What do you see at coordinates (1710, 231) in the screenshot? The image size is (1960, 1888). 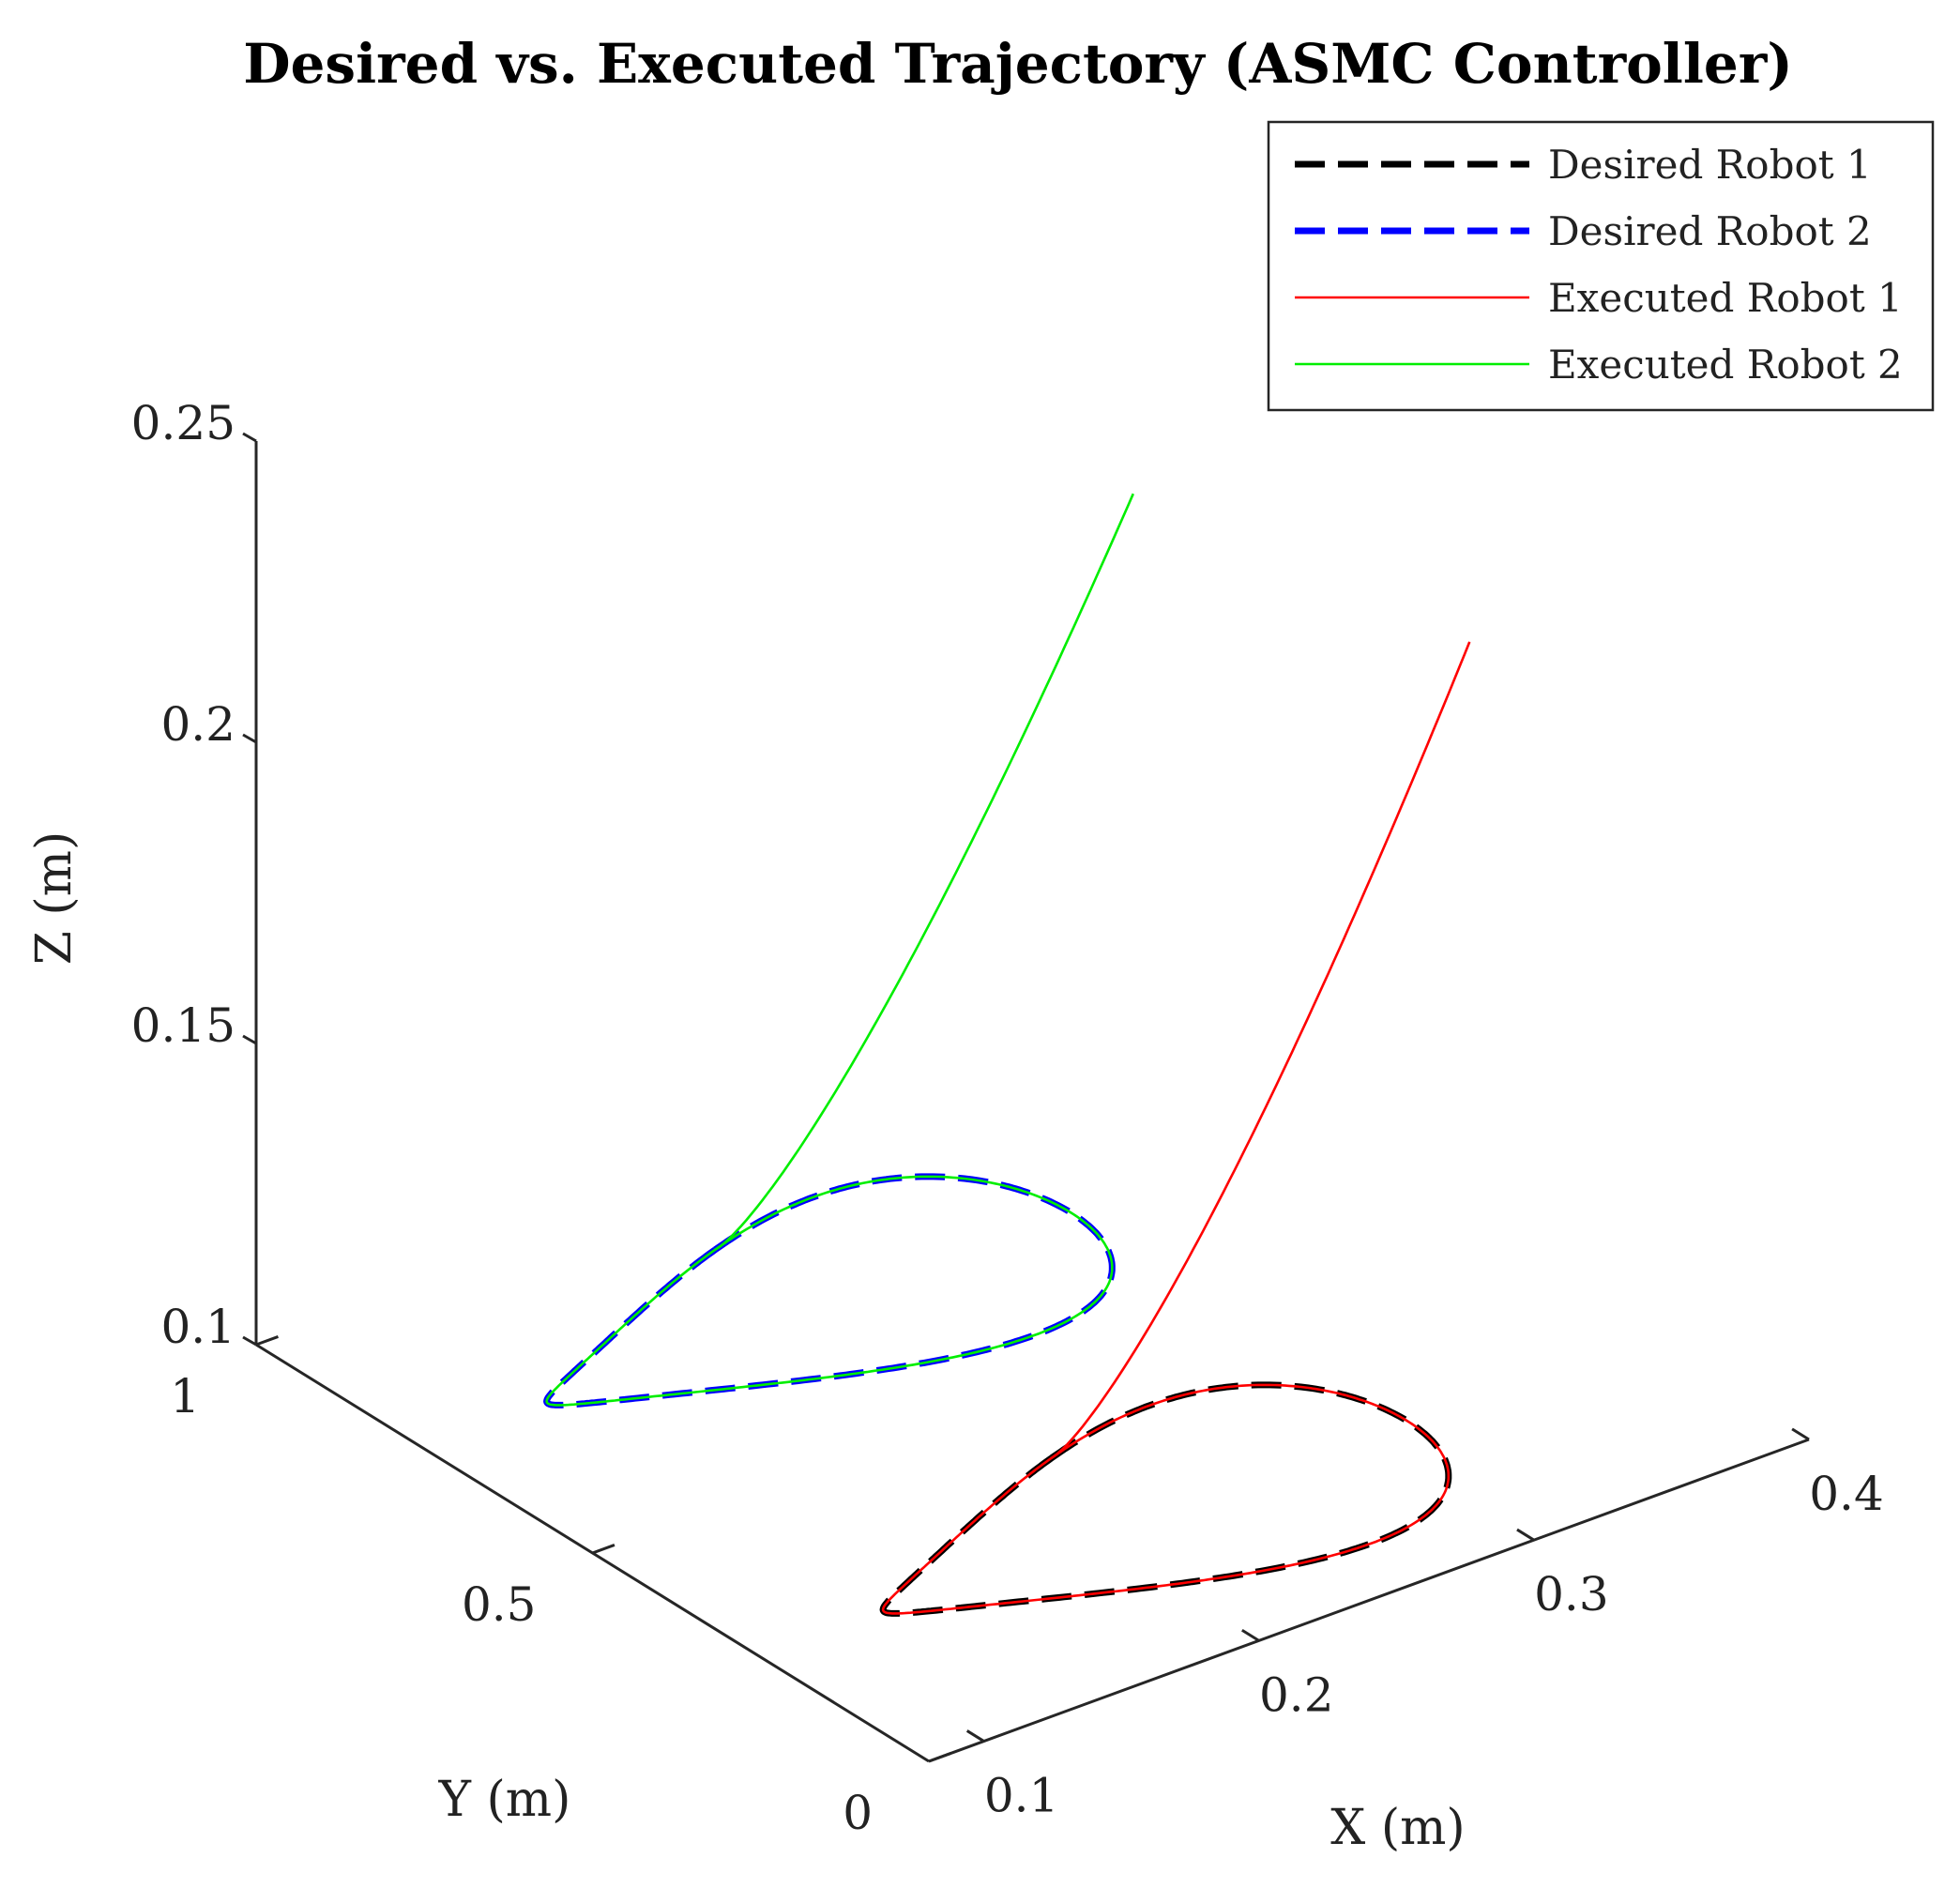 I see `legend-label: Desired Robot 2` at bounding box center [1710, 231].